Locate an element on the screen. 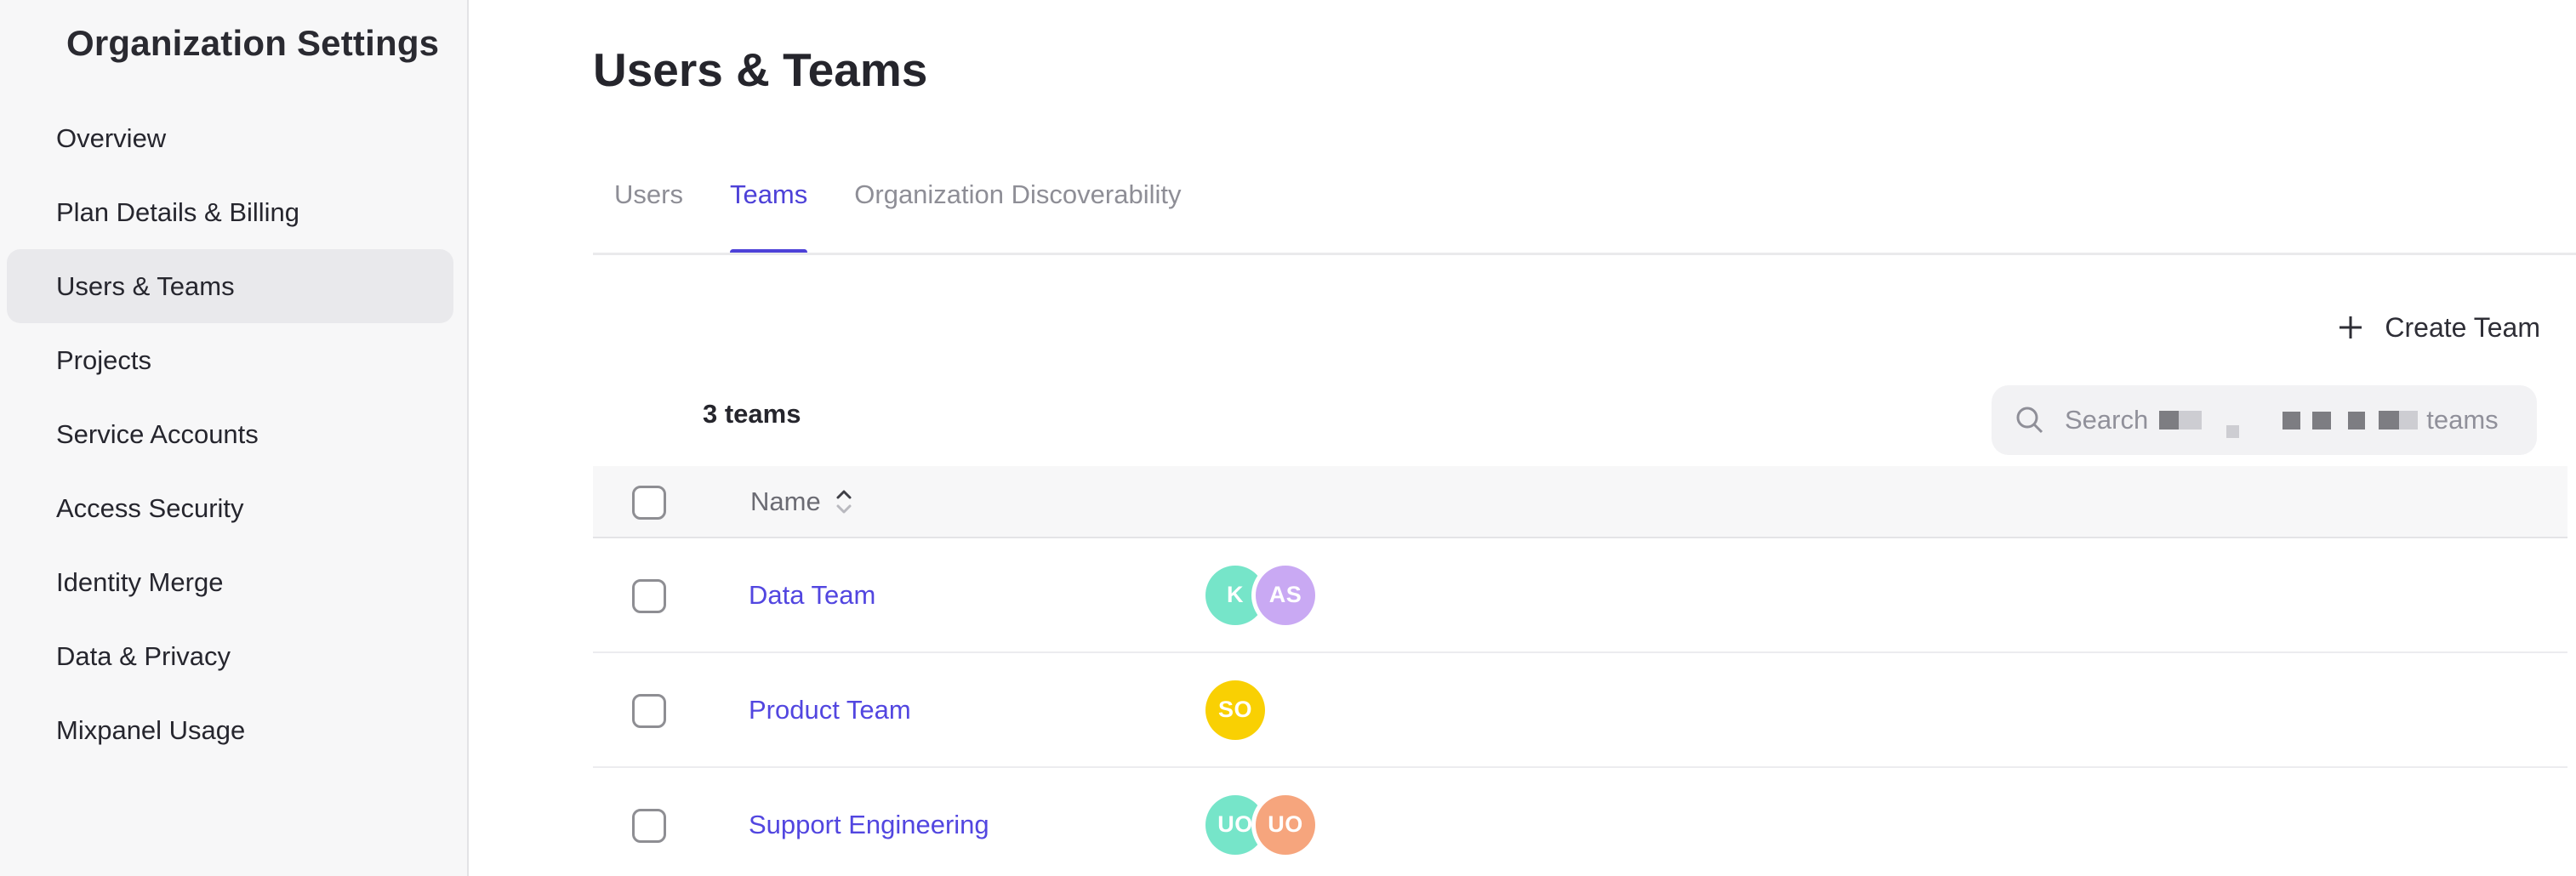 Image resolution: width=2576 pixels, height=876 pixels. sidebar-title: Organization Settings is located at coordinates (253, 43).